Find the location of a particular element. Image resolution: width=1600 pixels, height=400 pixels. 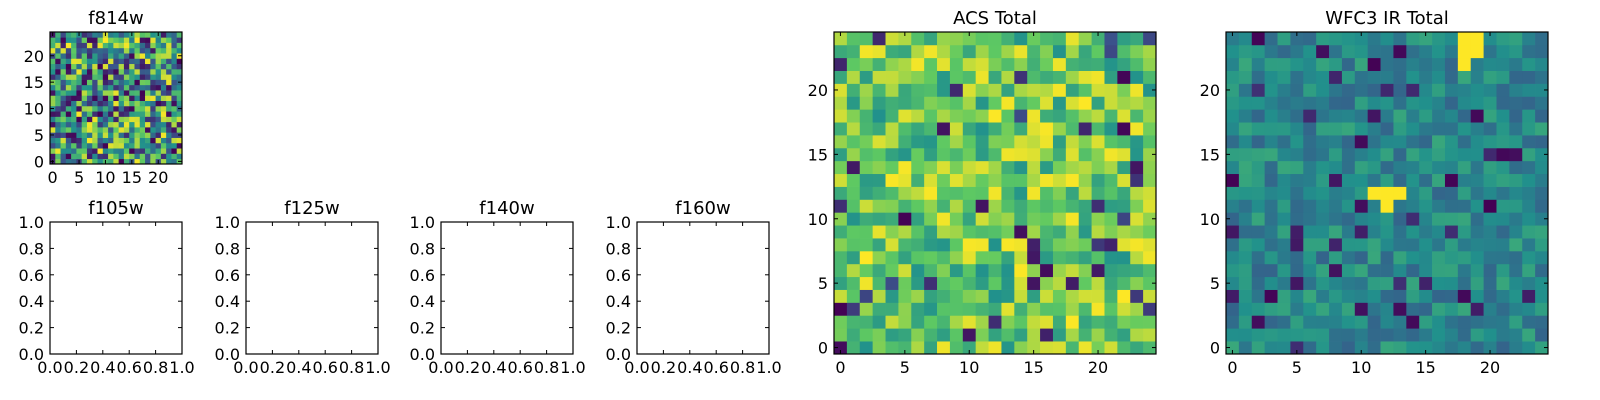

x-tick-label: 10 is located at coordinates (105, 177).